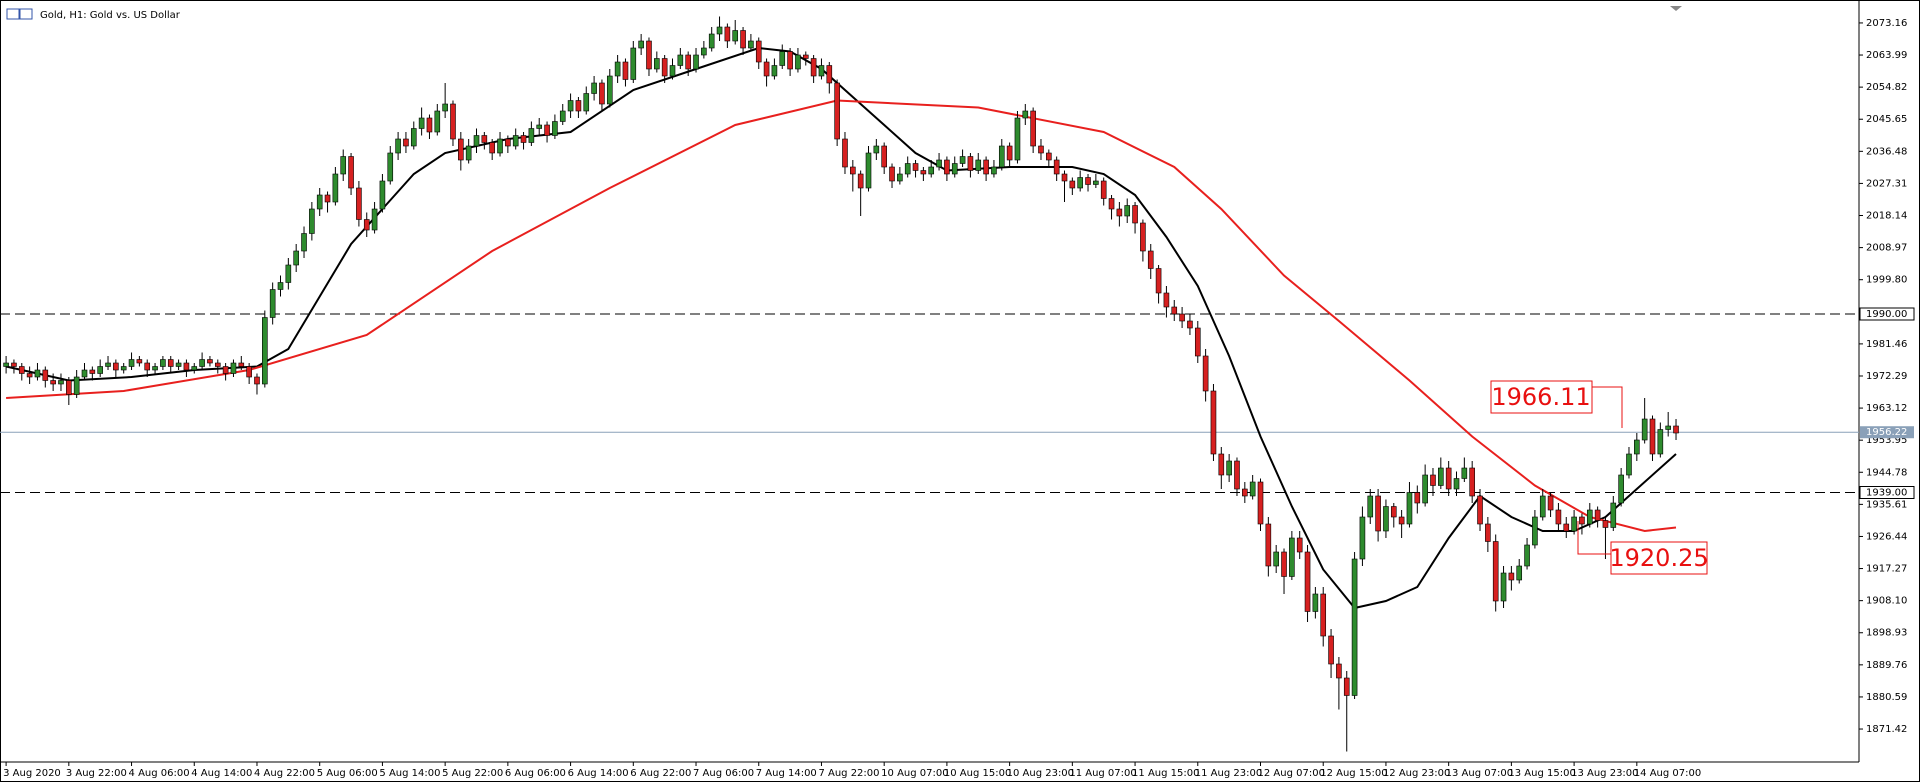 Image resolution: width=1920 pixels, height=782 pixels. Describe the element at coordinates (535, 773) in the screenshot. I see `x-tick-label: 6 Aug 06:00` at that location.